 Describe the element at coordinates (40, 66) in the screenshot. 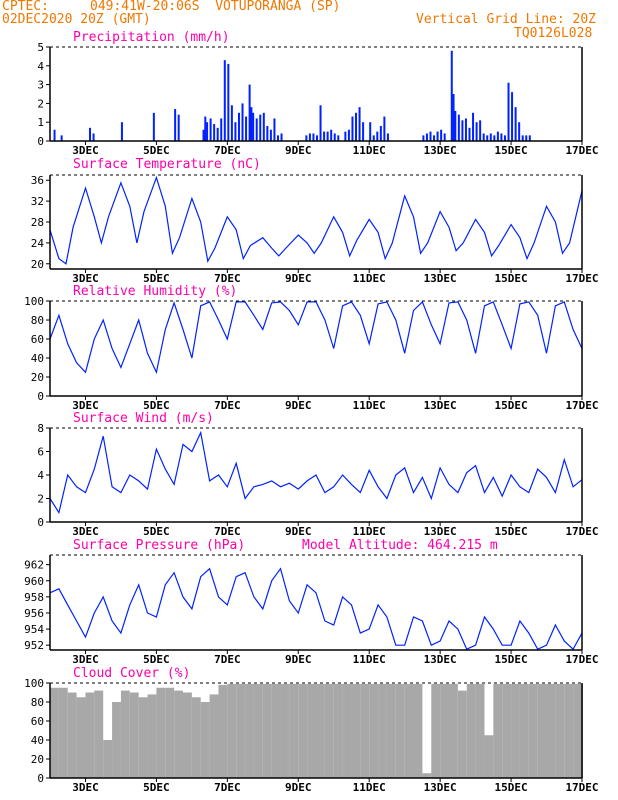

I see `y-tick-label: 4` at that location.